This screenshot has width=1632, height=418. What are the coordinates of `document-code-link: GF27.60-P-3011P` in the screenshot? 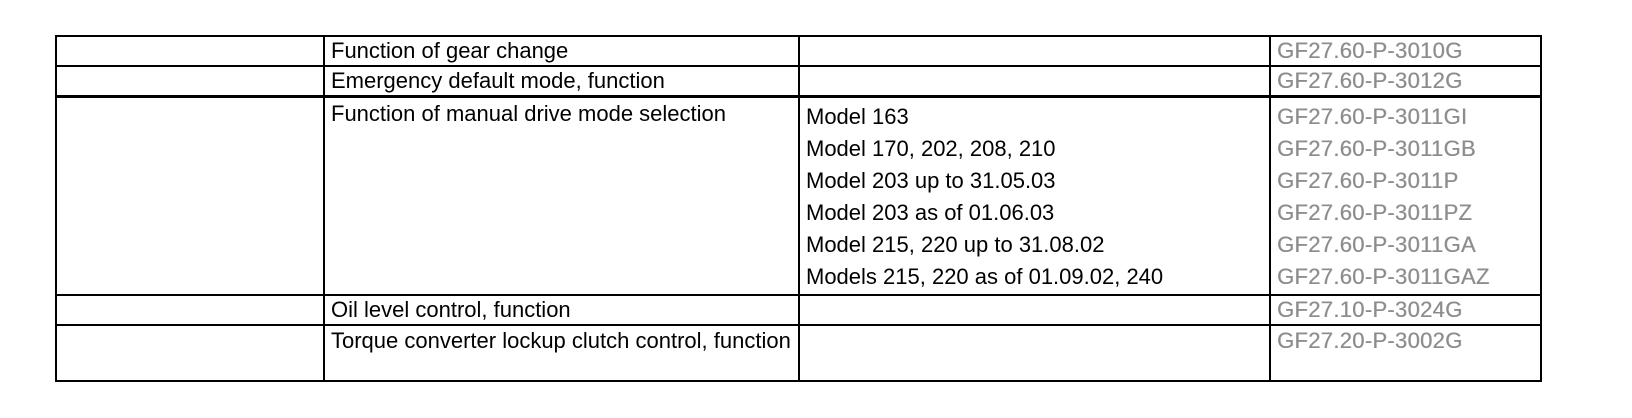 It's located at (1368, 180).